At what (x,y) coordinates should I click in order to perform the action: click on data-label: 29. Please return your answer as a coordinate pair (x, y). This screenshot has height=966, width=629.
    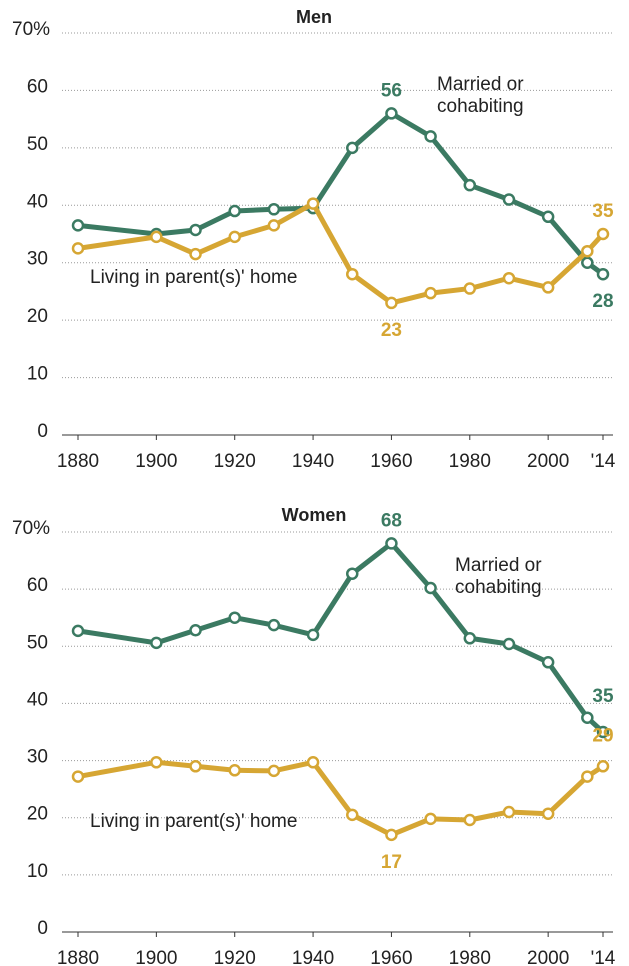
    Looking at the image, I should click on (602, 735).